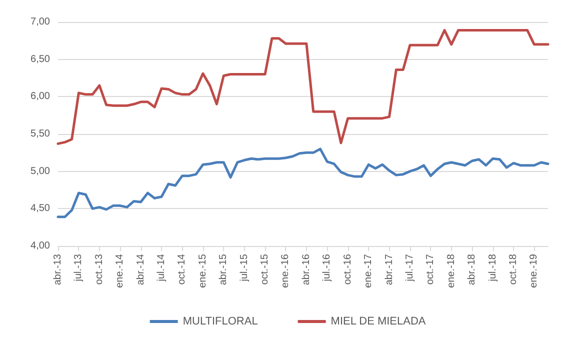 The height and width of the screenshot is (346, 577). I want to click on x-tick-label: abr.-14, so click(140, 270).